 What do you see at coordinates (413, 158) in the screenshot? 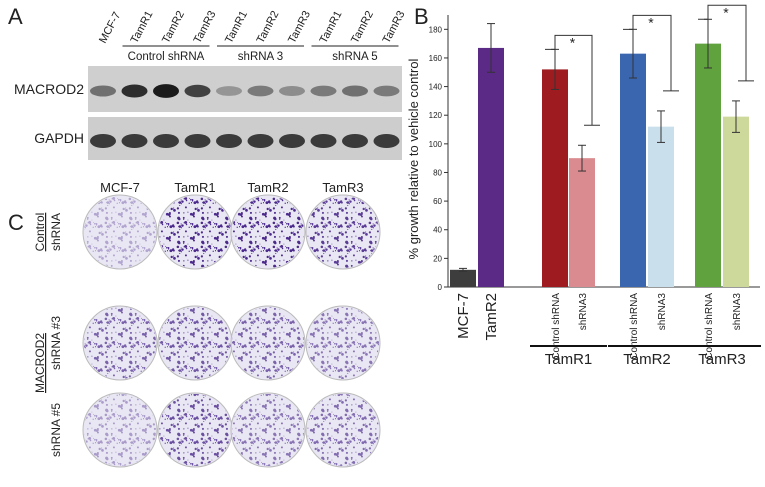
I see `y-axis-label: % growth relative to vehicle control` at bounding box center [413, 158].